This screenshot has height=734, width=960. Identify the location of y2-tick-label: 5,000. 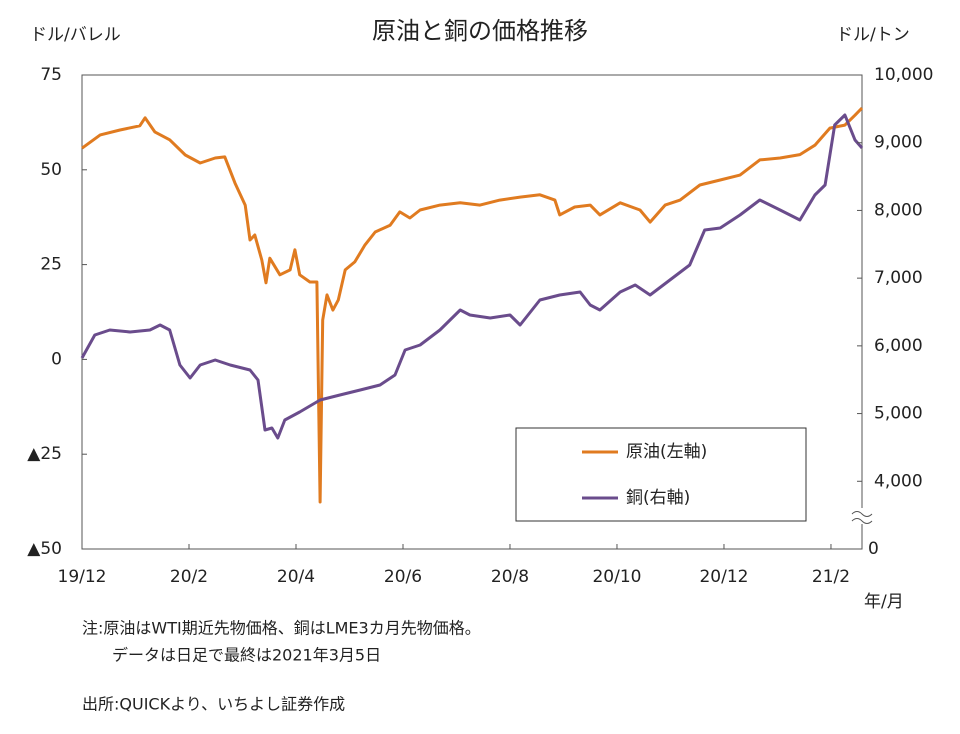
(898, 414).